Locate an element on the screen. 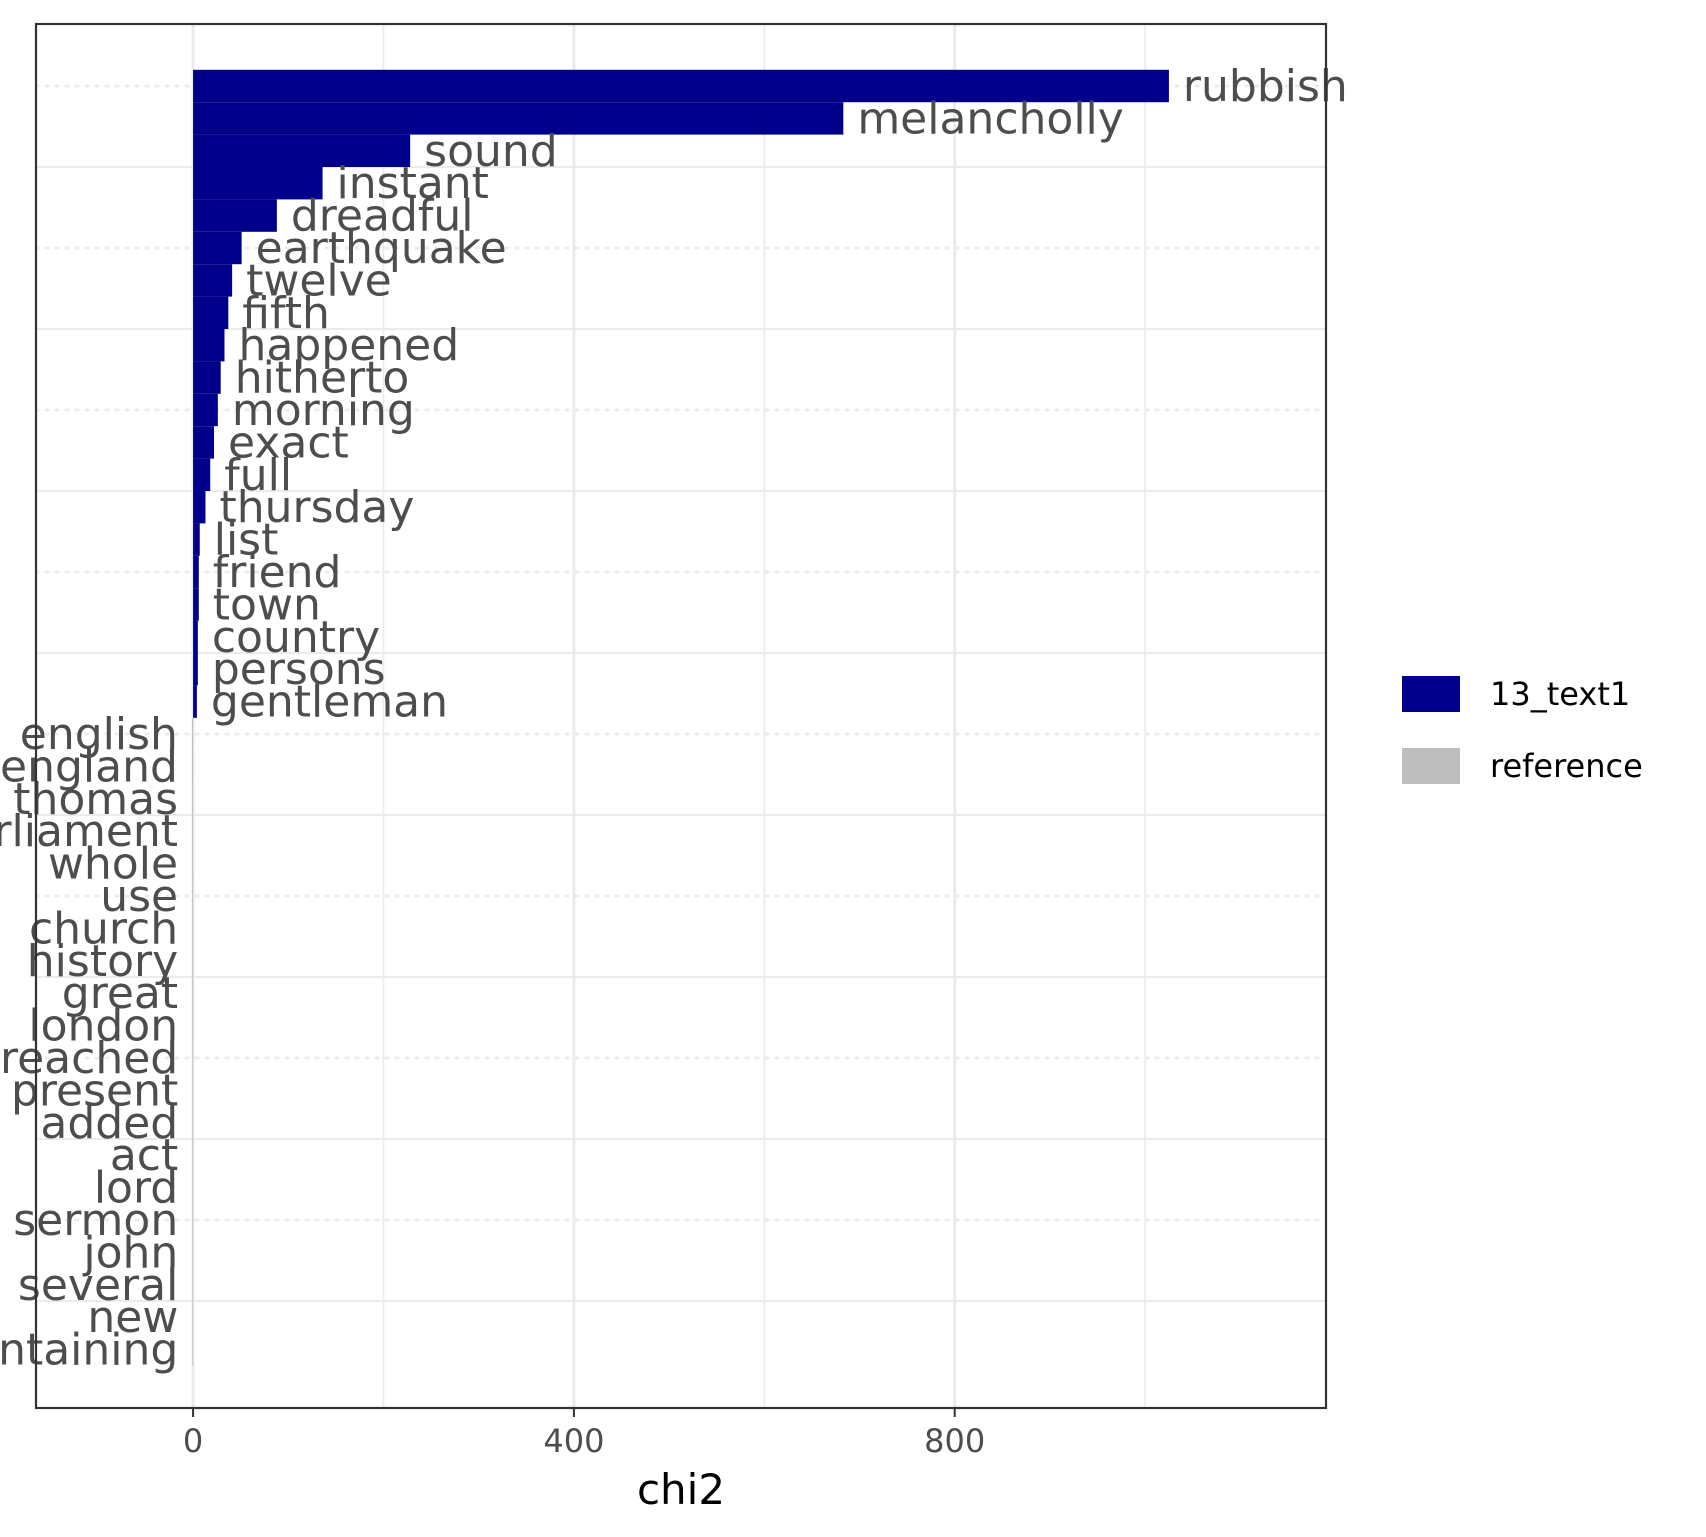  bar-label-present: present is located at coordinates (94, 1090).